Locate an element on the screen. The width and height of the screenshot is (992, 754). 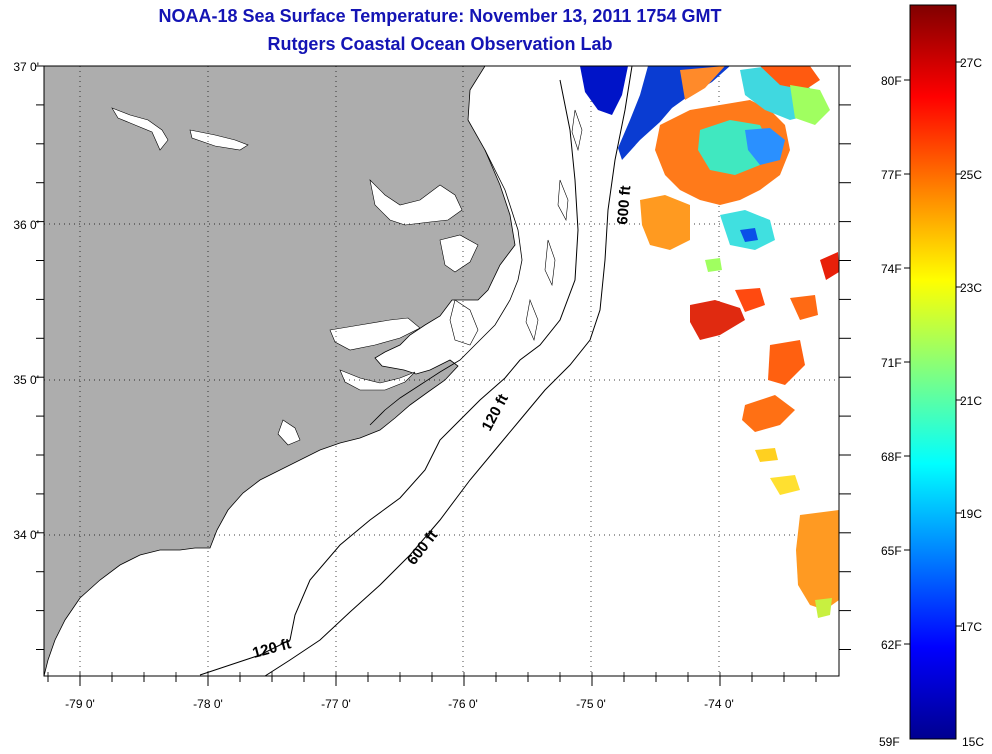
lat-label-34: 34 0' is located at coordinates (26, 535).